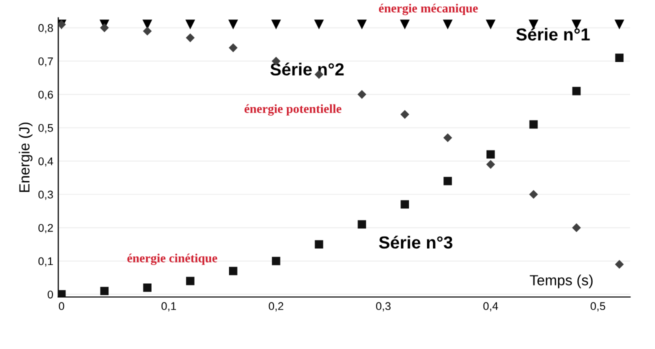 The height and width of the screenshot is (349, 655). What do you see at coordinates (45, 95) in the screenshot?
I see `y-tick-label: 0,6` at bounding box center [45, 95].